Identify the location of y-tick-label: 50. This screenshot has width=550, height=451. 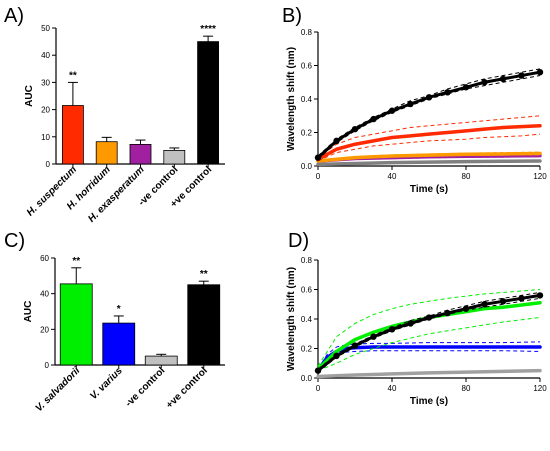
(45, 28).